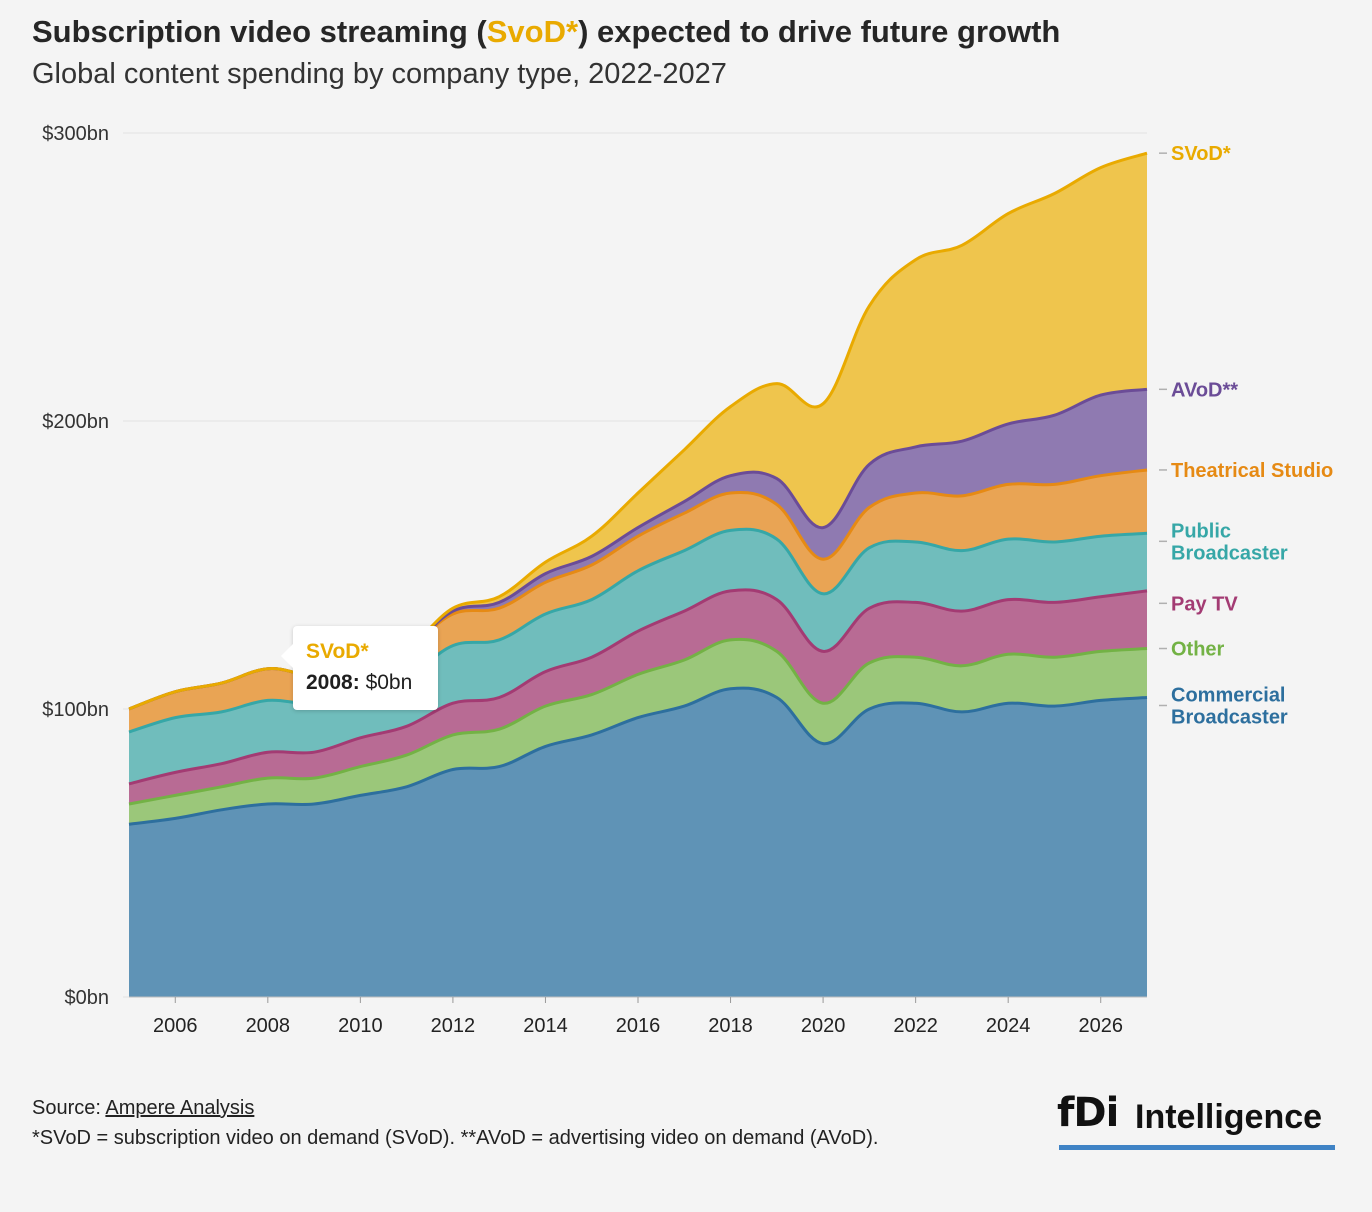  I want to click on x-tick-label: 2012, so click(453, 1026).